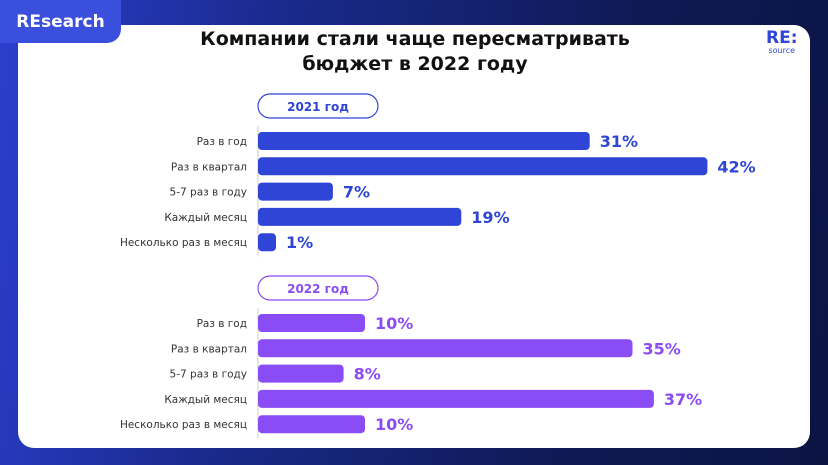  I want to click on logo-main: RE:, so click(782, 38).